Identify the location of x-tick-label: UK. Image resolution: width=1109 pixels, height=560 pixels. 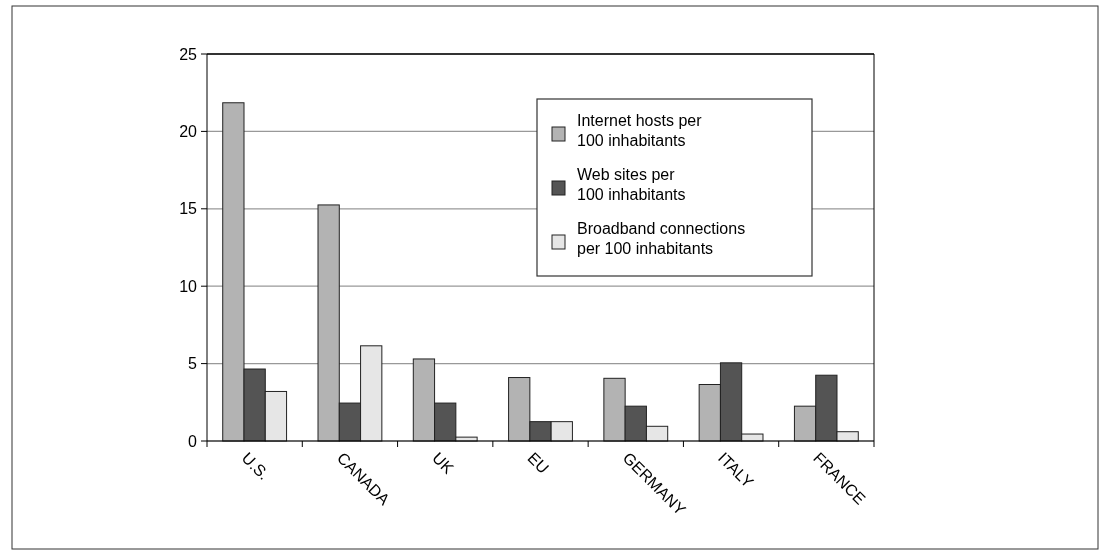
(443, 463).